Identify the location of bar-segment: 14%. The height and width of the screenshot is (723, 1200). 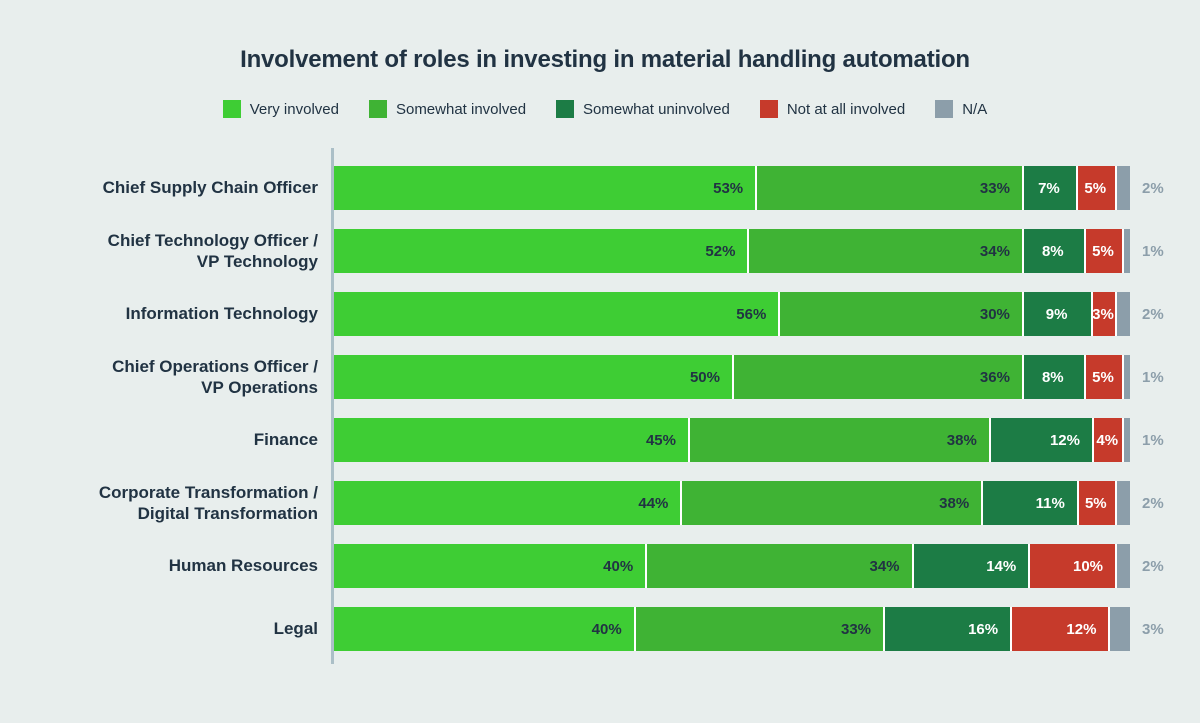
(970, 566).